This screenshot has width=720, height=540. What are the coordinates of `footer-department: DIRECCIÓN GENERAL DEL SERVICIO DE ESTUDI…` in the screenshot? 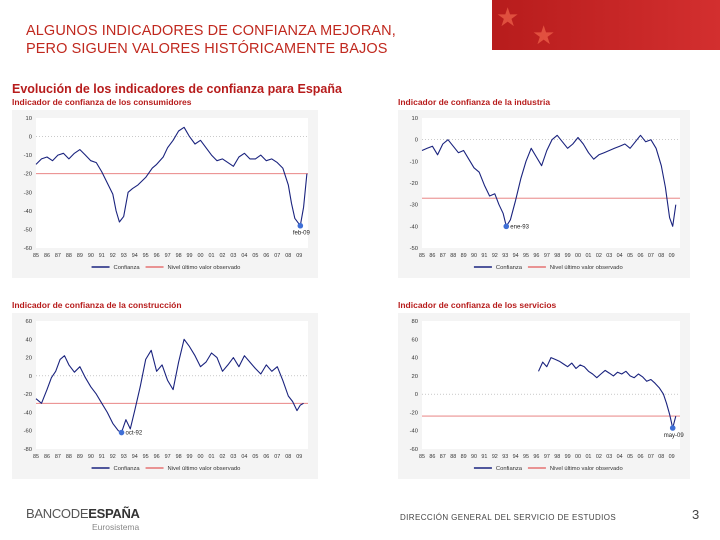 It's located at (508, 517).